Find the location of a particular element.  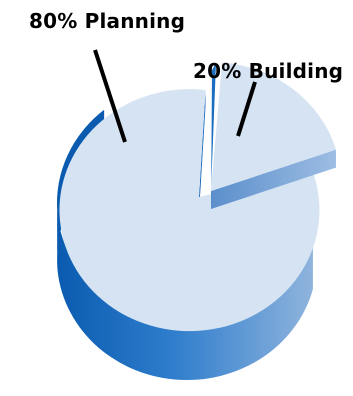

leader-line-planning is located at coordinates (110, 96).